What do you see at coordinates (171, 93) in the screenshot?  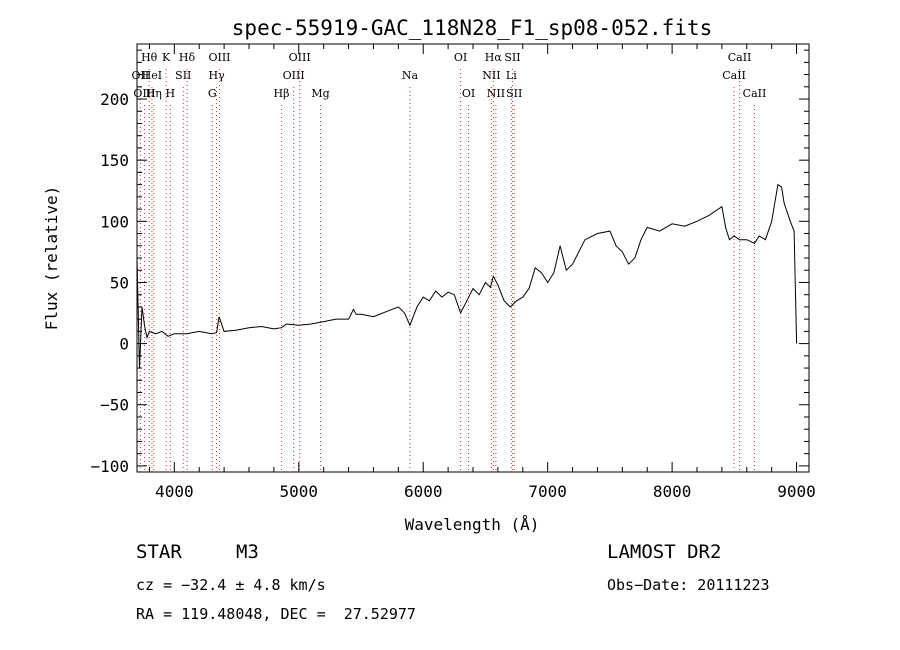 I see `line-label: H` at bounding box center [171, 93].